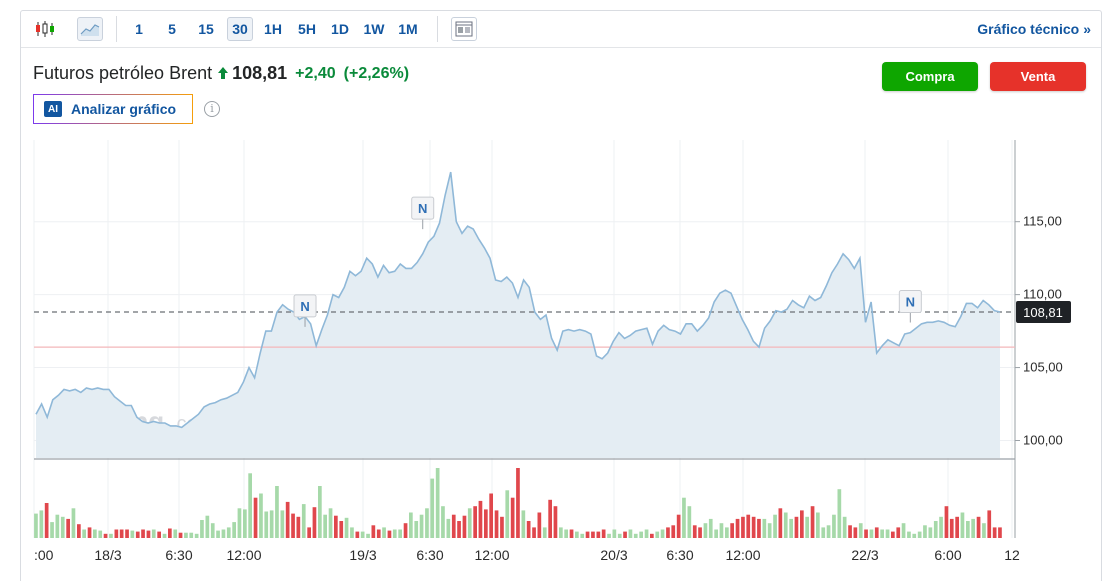 Image resolution: width=1105 pixels, height=581 pixels. Describe the element at coordinates (212, 109) in the screenshot. I see `info-icon: i` at that location.